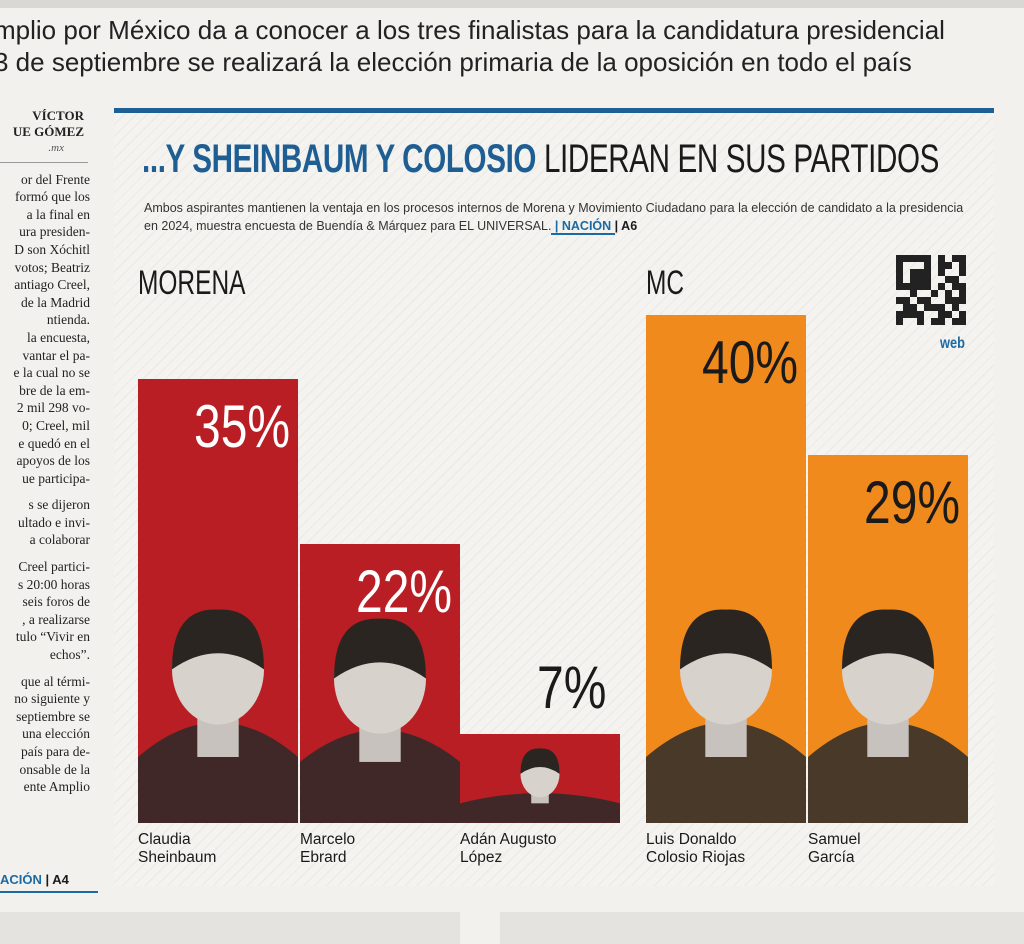 This screenshot has height=944, width=1024. I want to click on body-text-line: a colaborar, so click(59, 540).